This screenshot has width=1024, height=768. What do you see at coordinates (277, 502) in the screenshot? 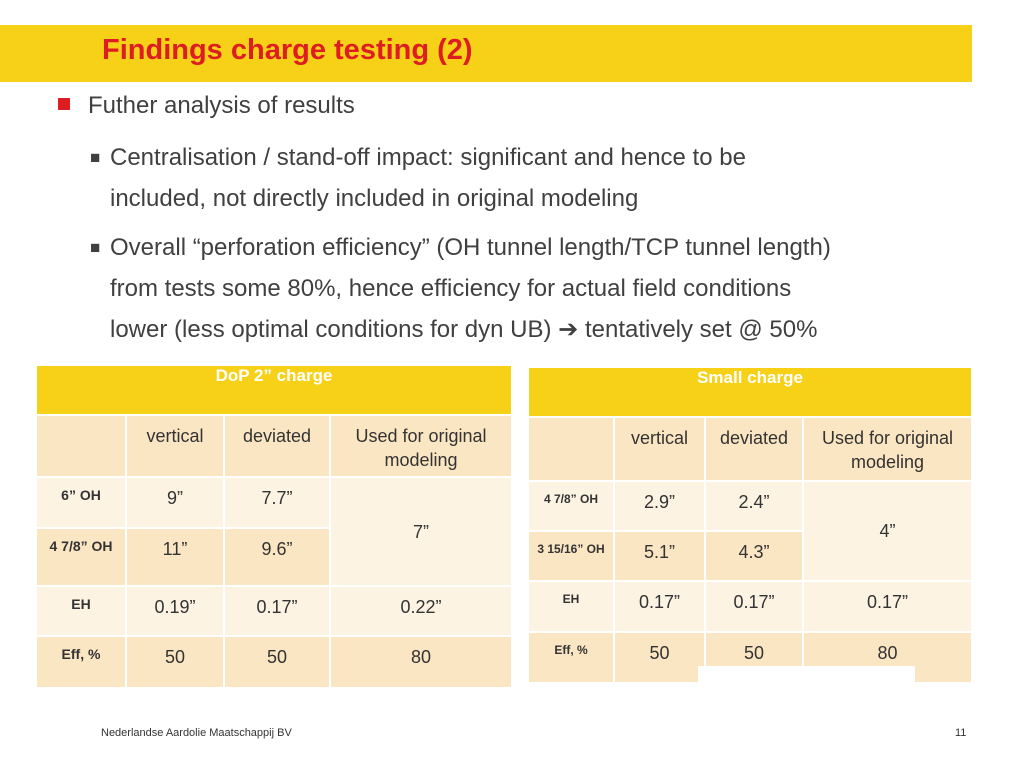
I see `cell-deviated: 7.7”` at bounding box center [277, 502].